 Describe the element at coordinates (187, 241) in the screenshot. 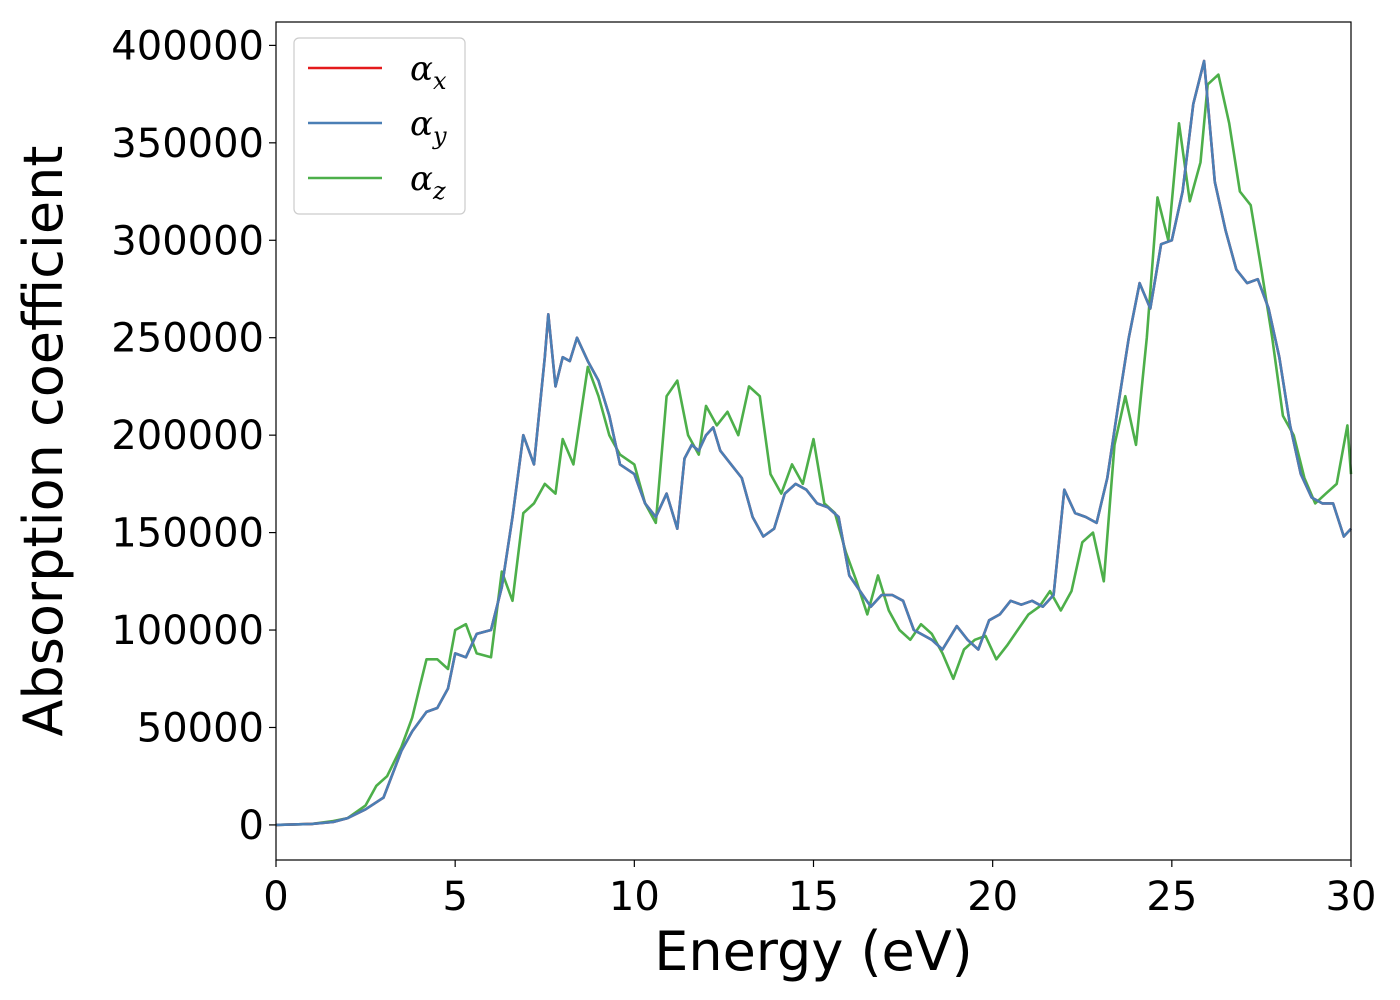

I see `y-tick-label: 300000` at that location.